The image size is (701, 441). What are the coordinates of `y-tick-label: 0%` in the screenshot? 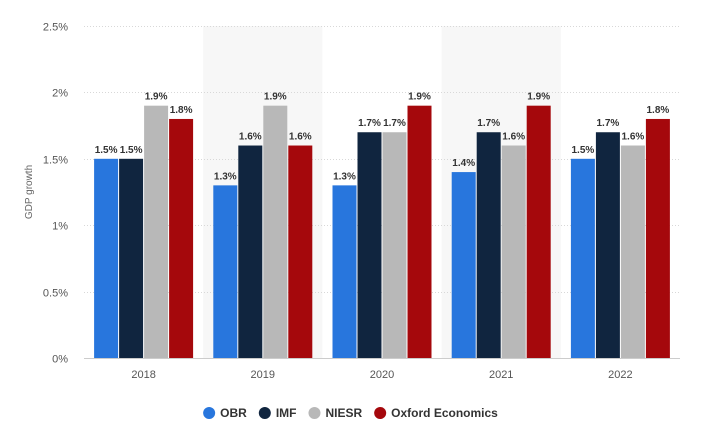 It's located at (60, 360).